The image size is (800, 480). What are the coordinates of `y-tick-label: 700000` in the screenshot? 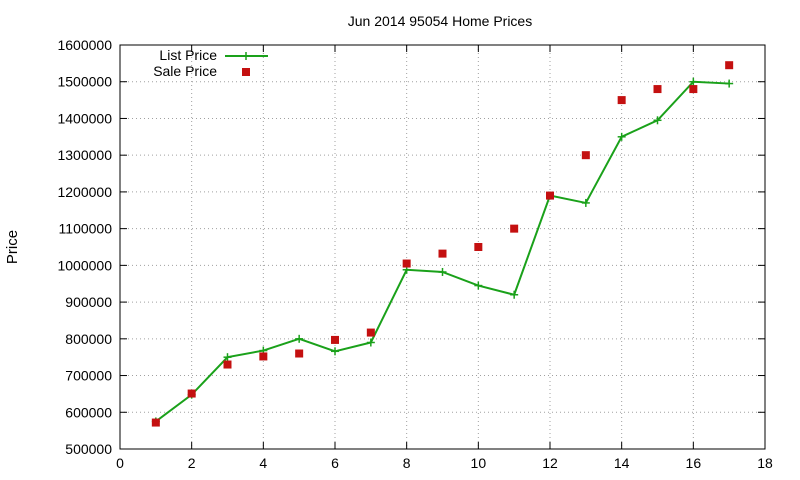 It's located at (88, 376).